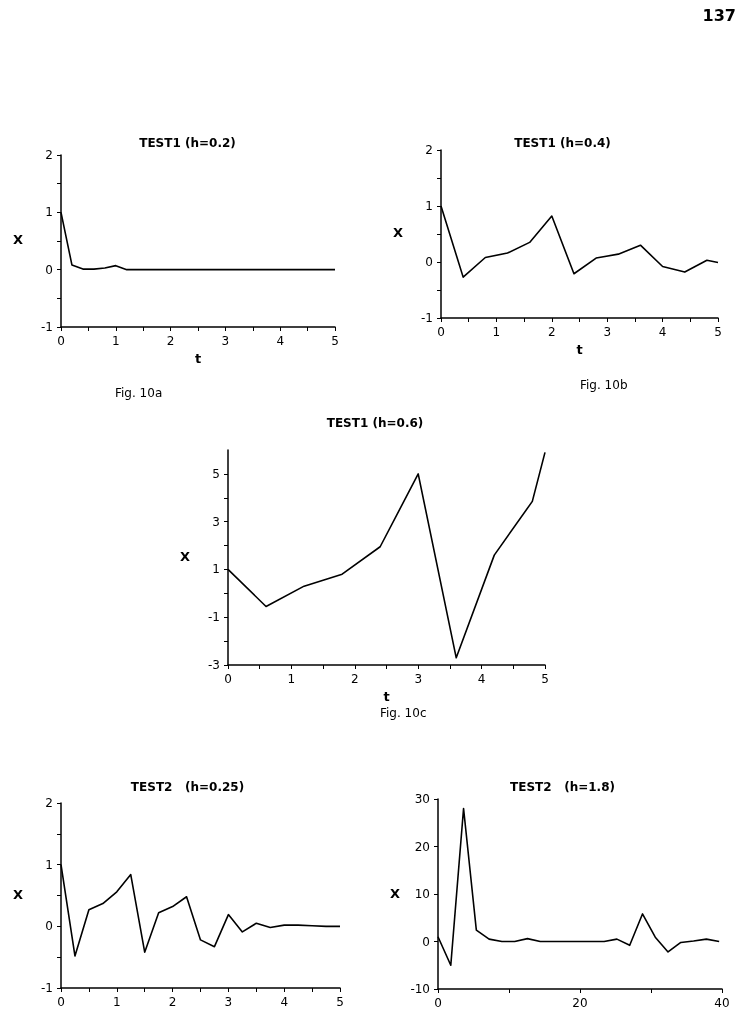 The height and width of the screenshot is (1009, 750). What do you see at coordinates (187, 787) in the screenshot?
I see `chart-title: TEST2 (h=0.25)` at bounding box center [187, 787].